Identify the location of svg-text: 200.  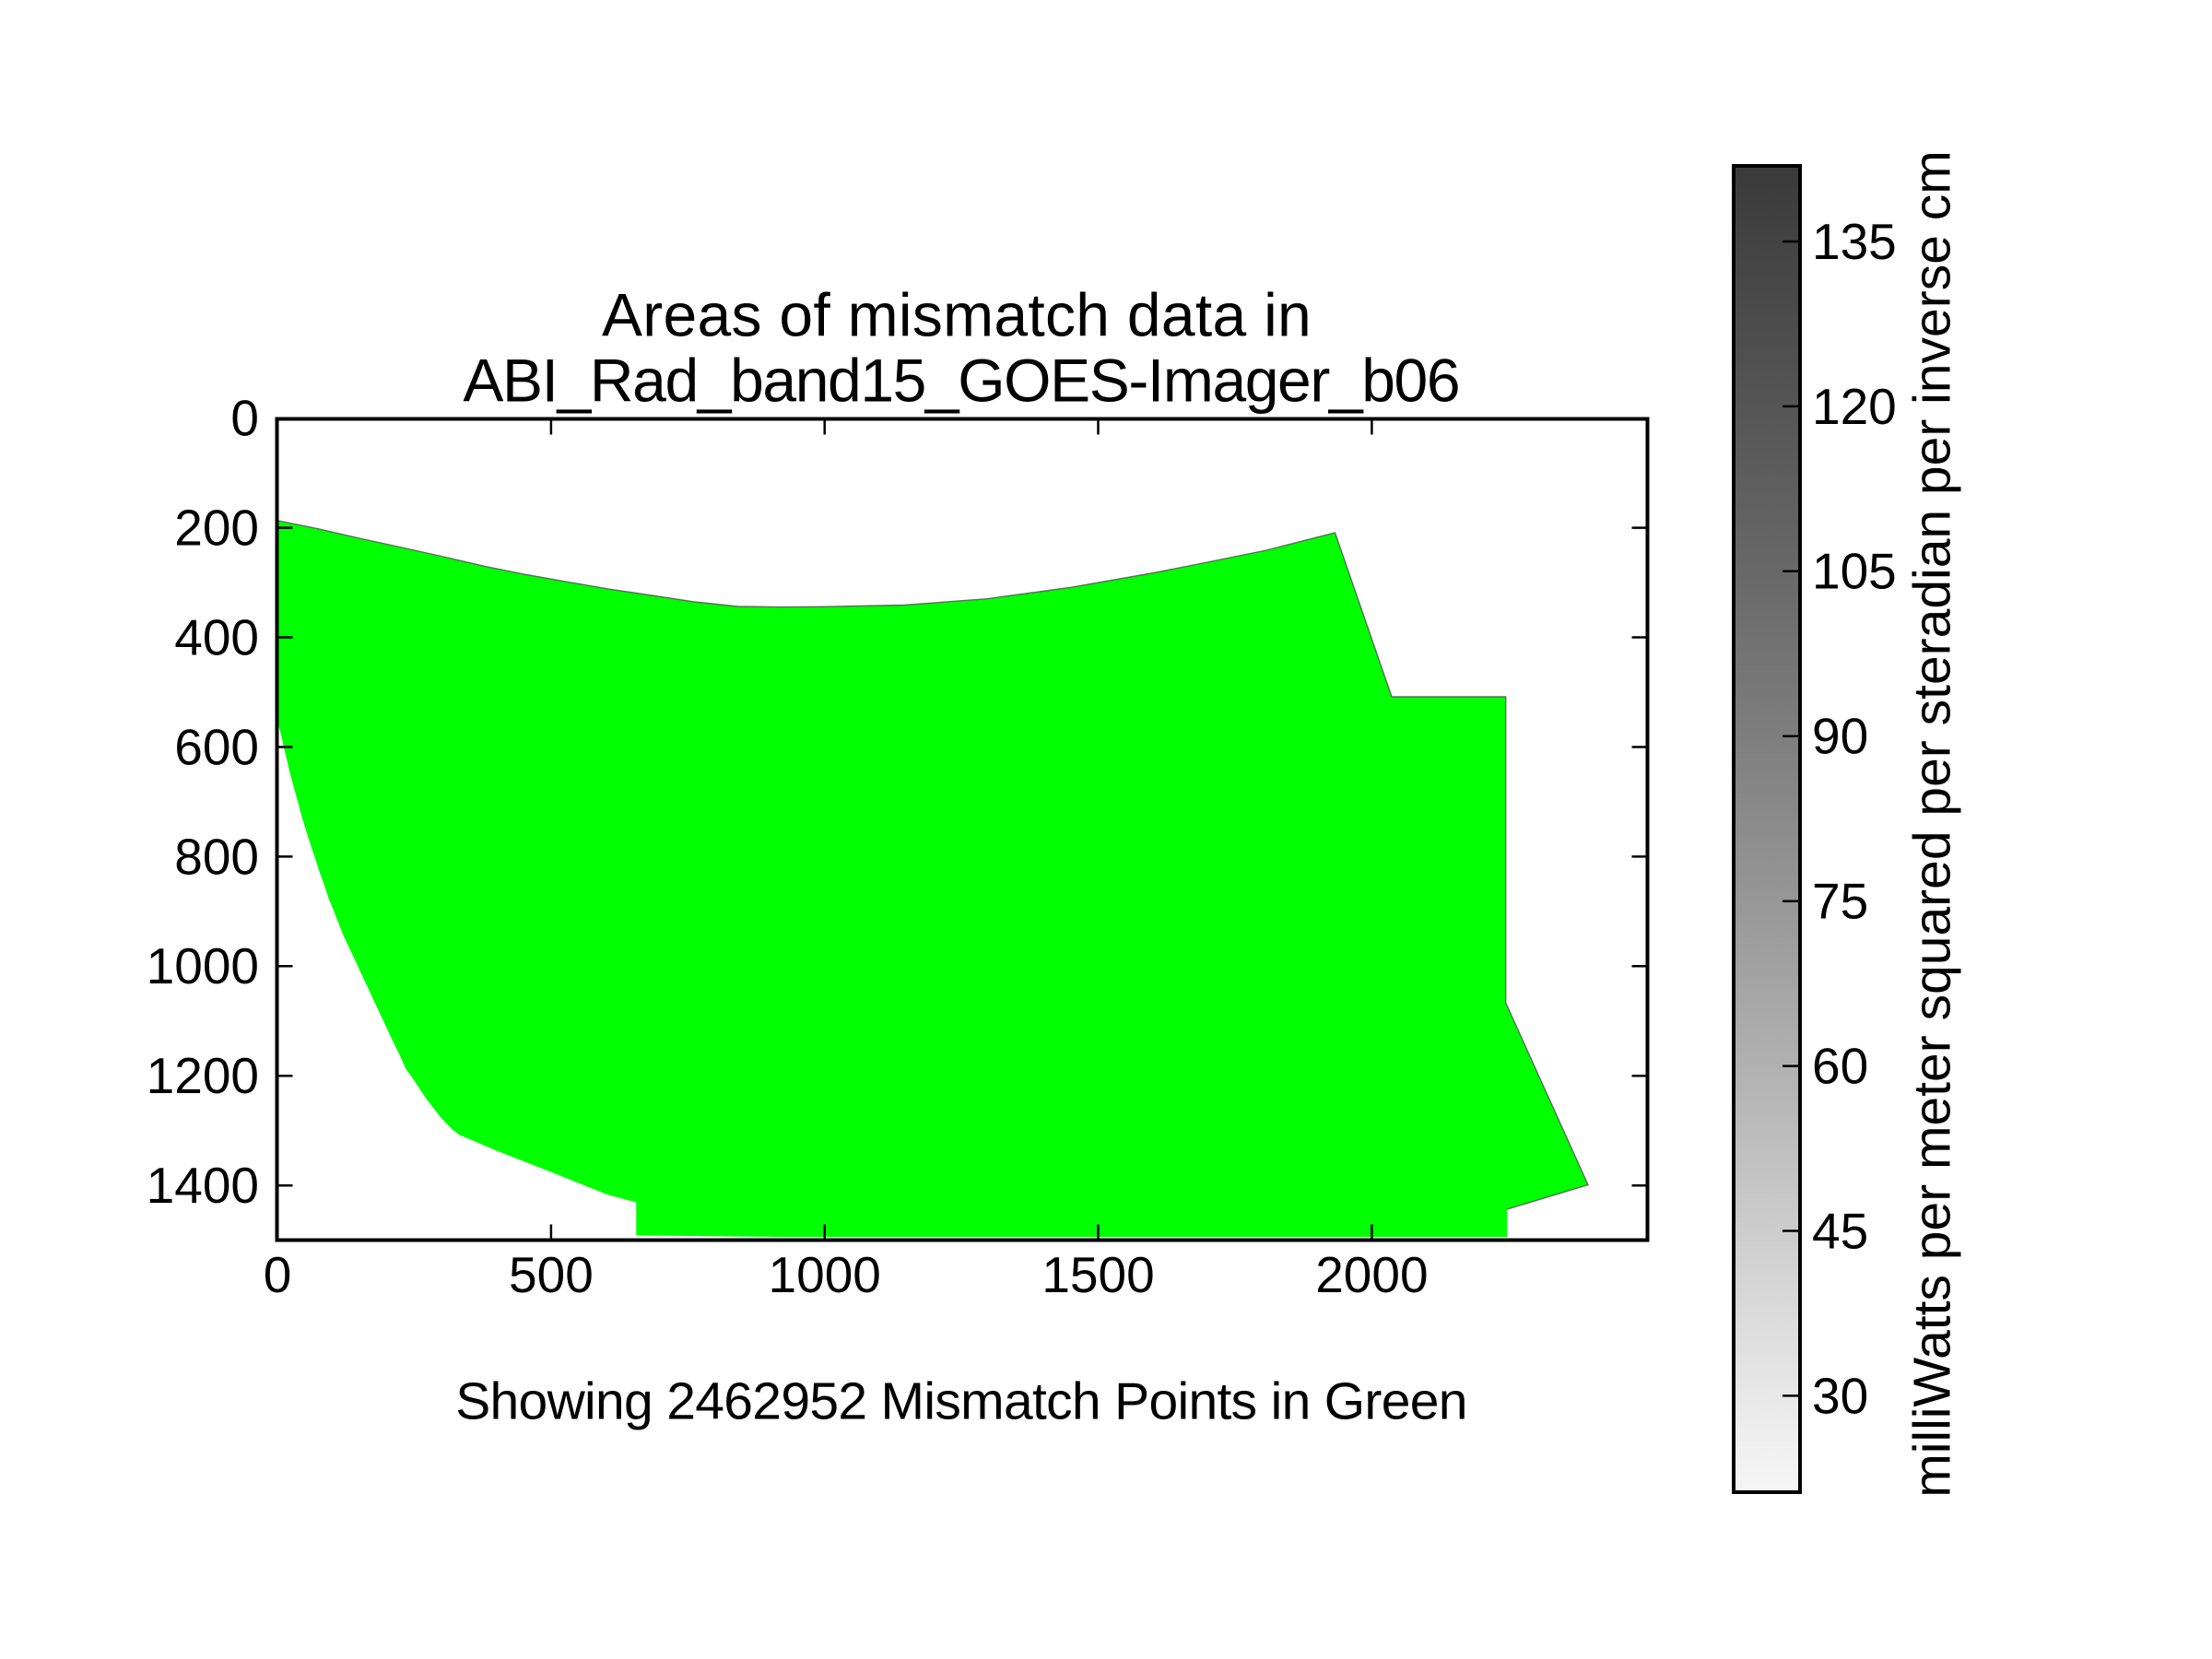
(216, 528).